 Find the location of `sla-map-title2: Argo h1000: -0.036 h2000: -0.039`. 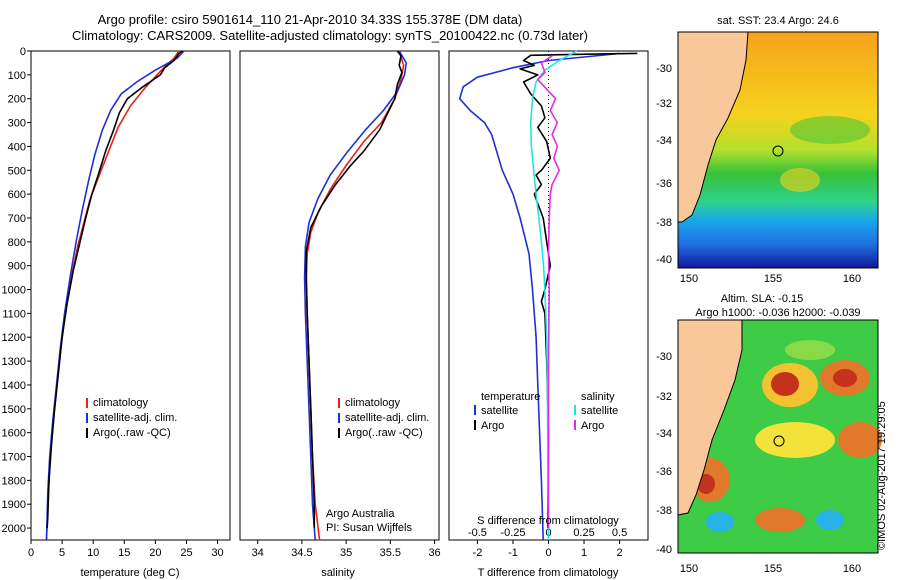

sla-map-title2: Argo h1000: -0.036 h2000: -0.039 is located at coordinates (777, 313).